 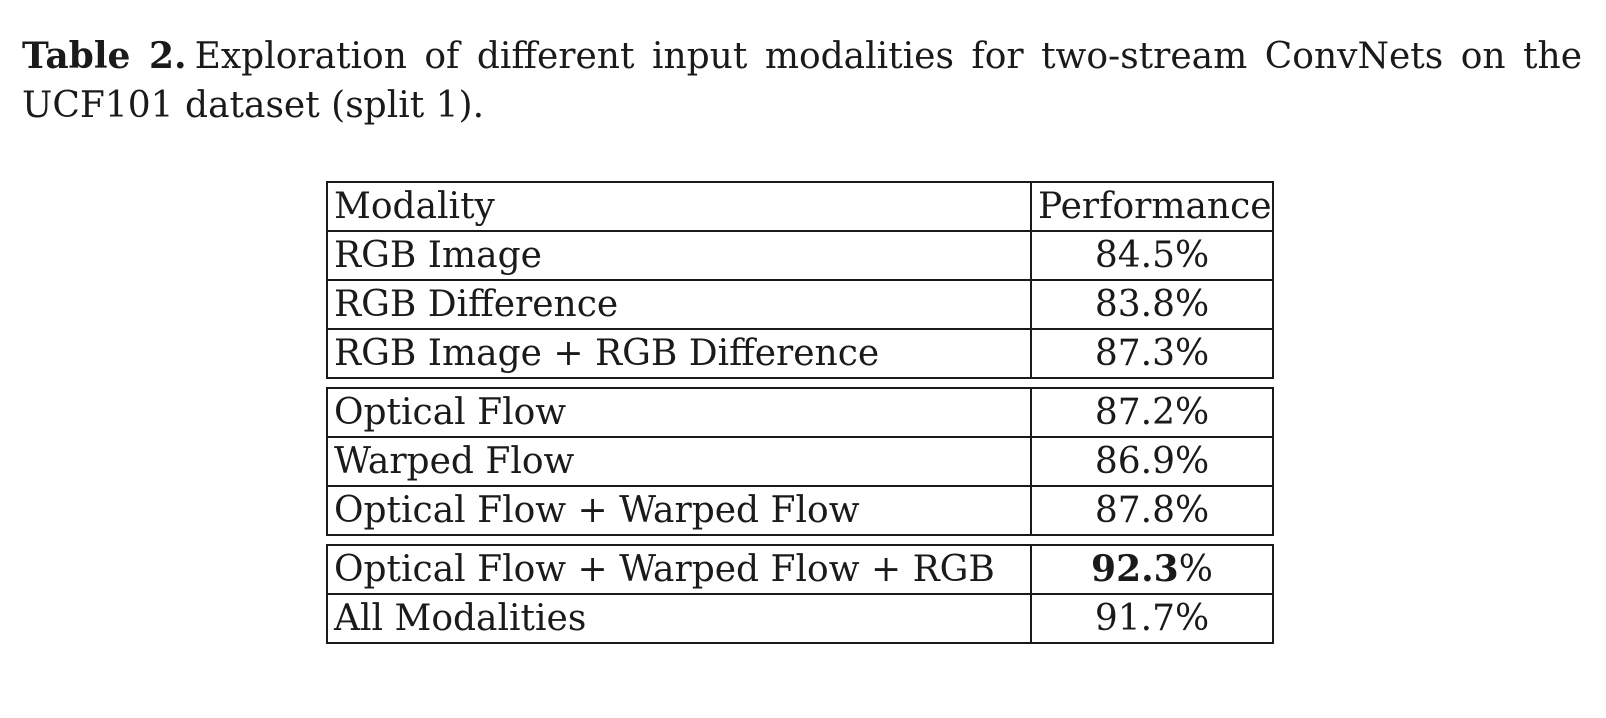 I want to click on table-row: Warped Flow 86.9%, so click(x=800, y=461).